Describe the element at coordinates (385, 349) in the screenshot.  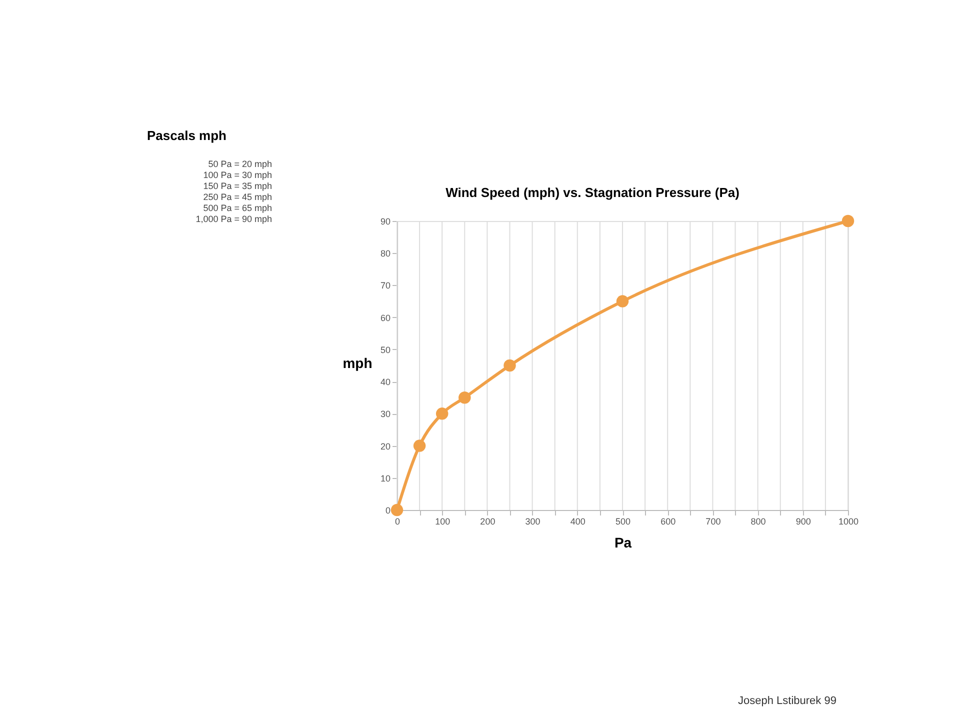
I see `y-tick-label: 50` at that location.